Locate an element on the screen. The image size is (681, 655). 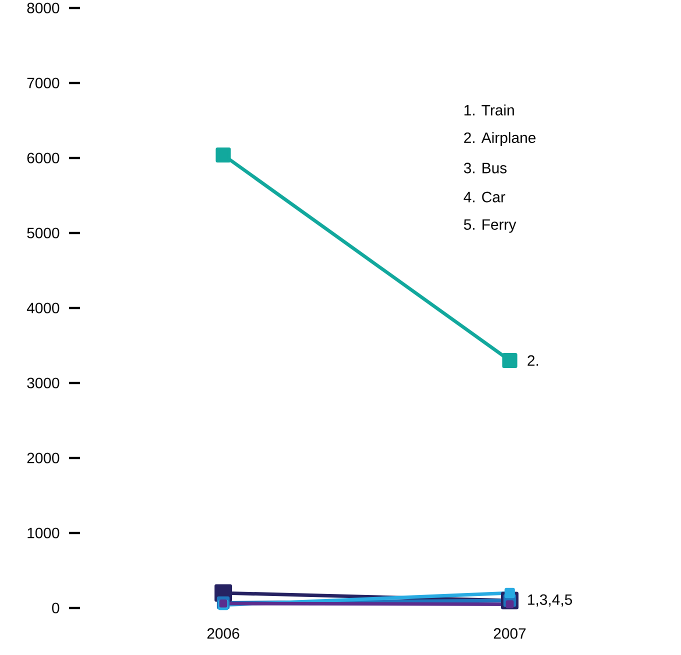
y-tick-label: 1000 is located at coordinates (44, 533).